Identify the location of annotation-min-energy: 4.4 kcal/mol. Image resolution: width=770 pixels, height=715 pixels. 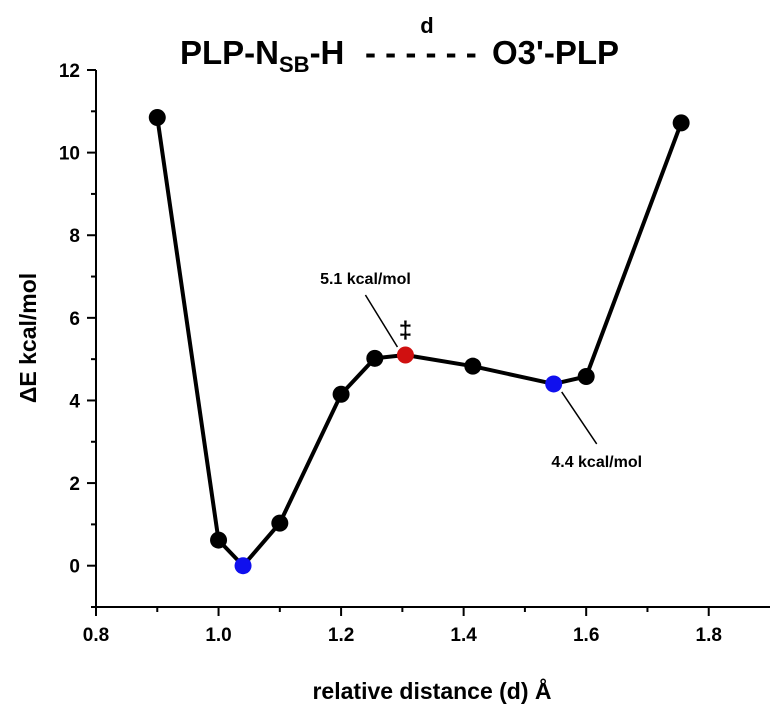
(596, 462).